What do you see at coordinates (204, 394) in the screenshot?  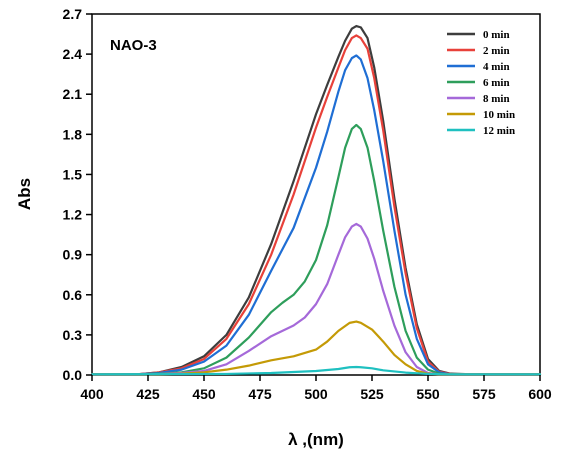 I see `x-tick-label: 450` at bounding box center [204, 394].